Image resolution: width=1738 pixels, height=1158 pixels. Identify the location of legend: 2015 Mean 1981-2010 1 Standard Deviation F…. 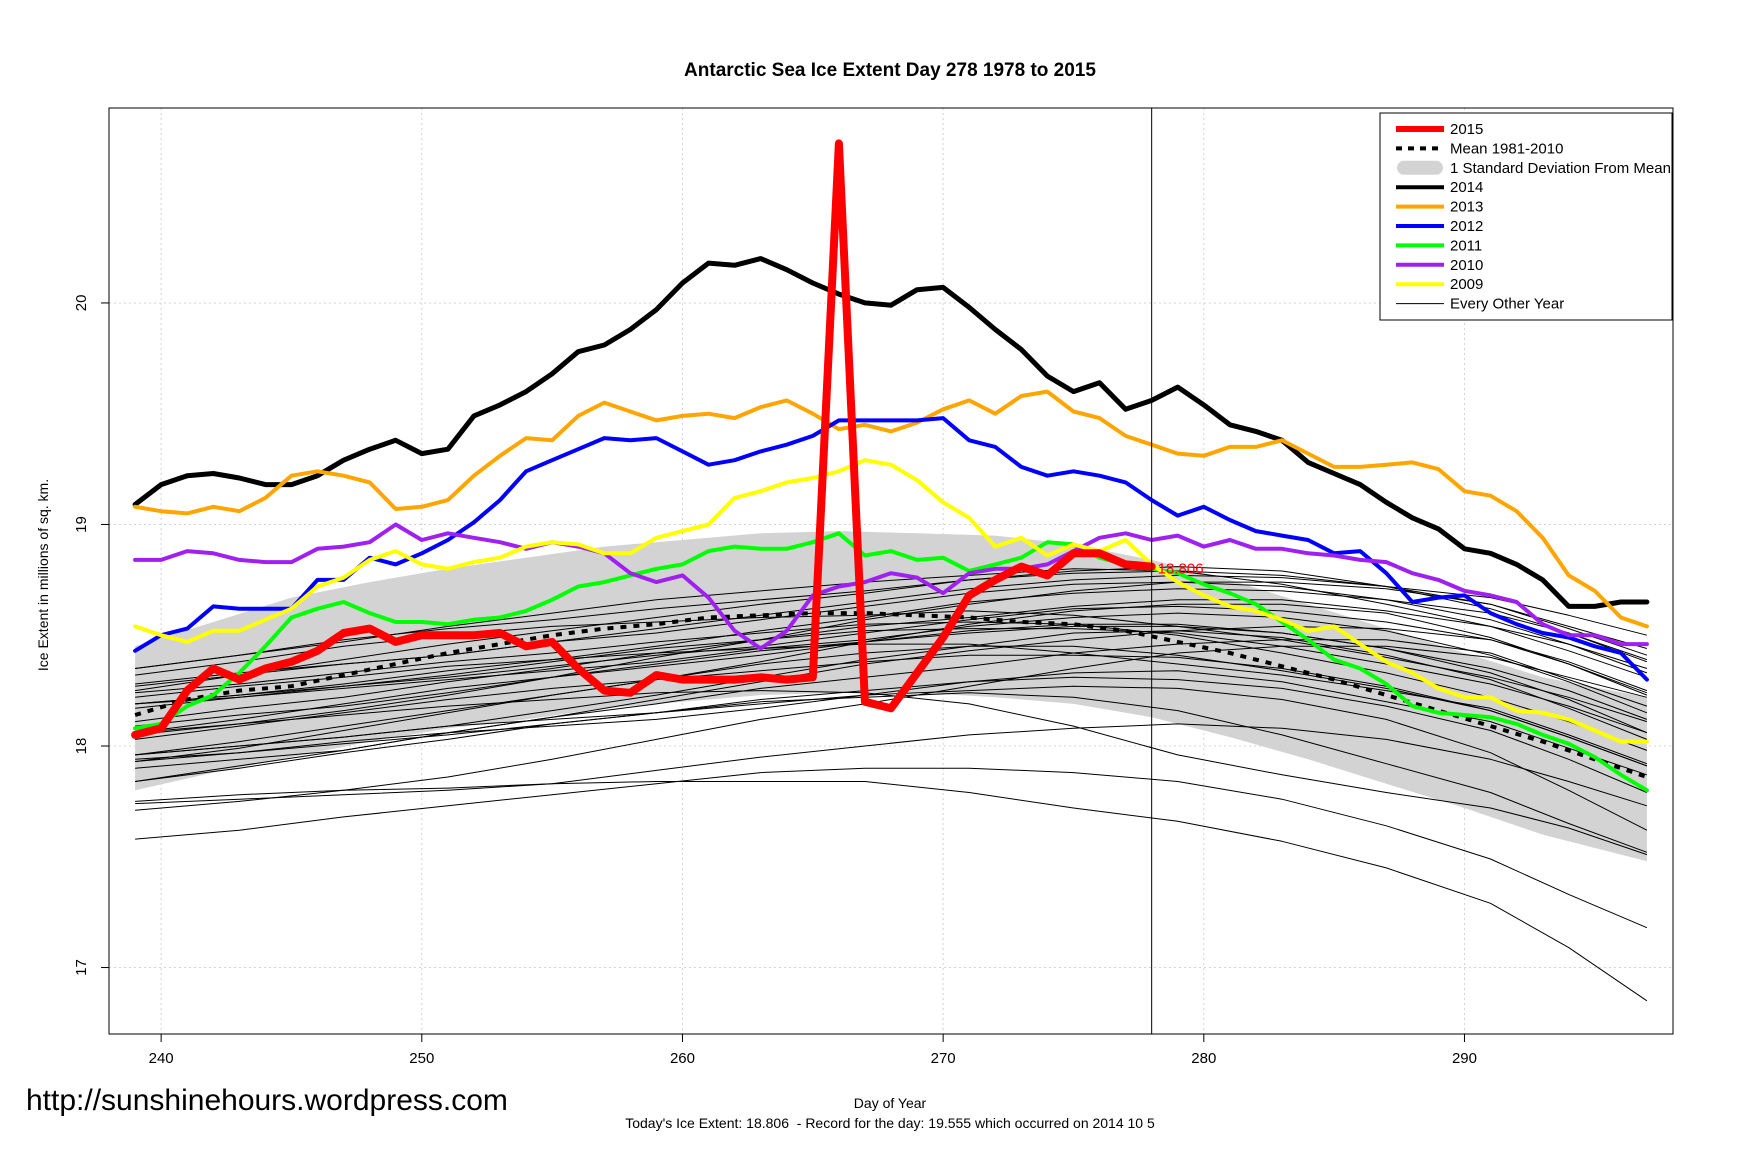
(1526, 216).